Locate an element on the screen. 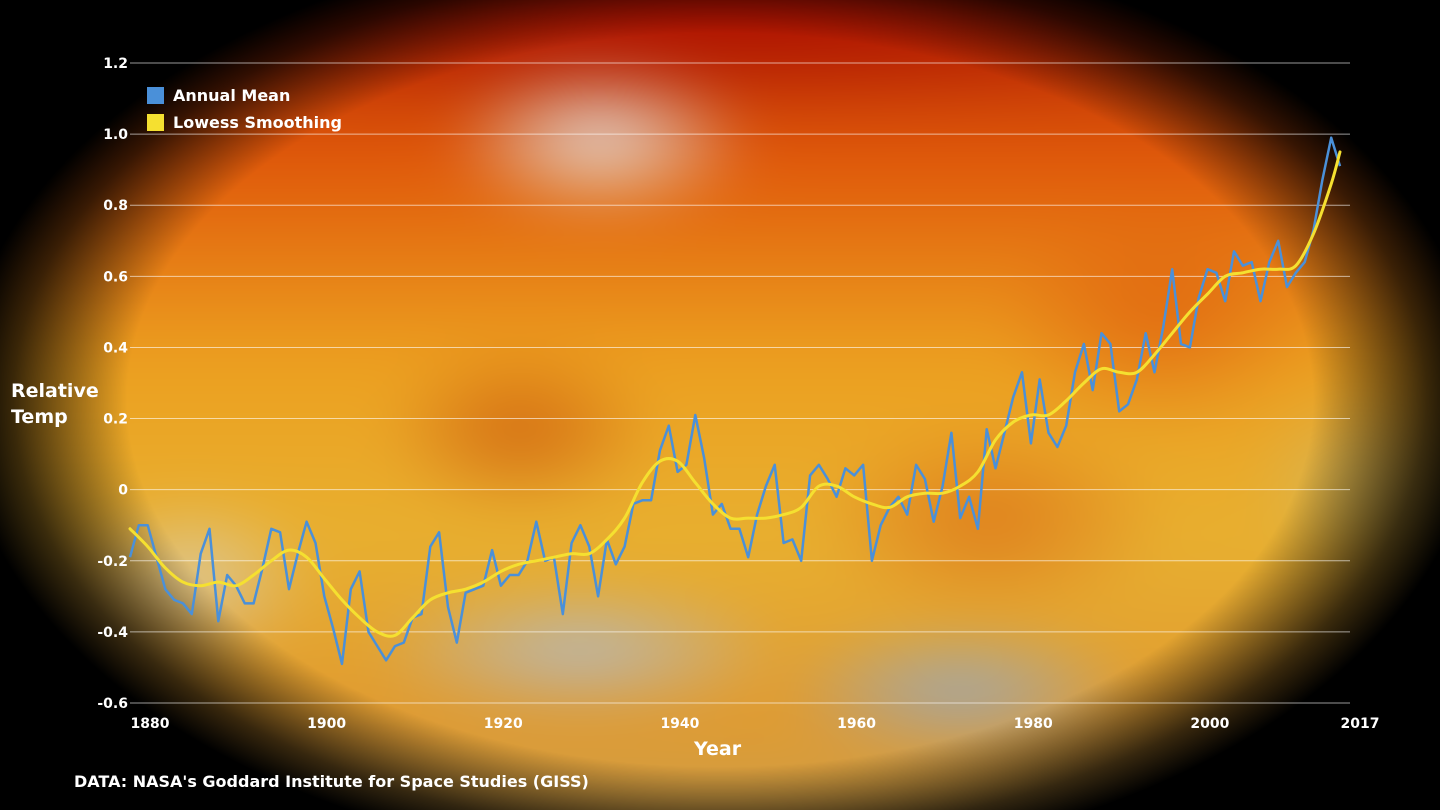  x-tick-label: 2017 is located at coordinates (1360, 724).